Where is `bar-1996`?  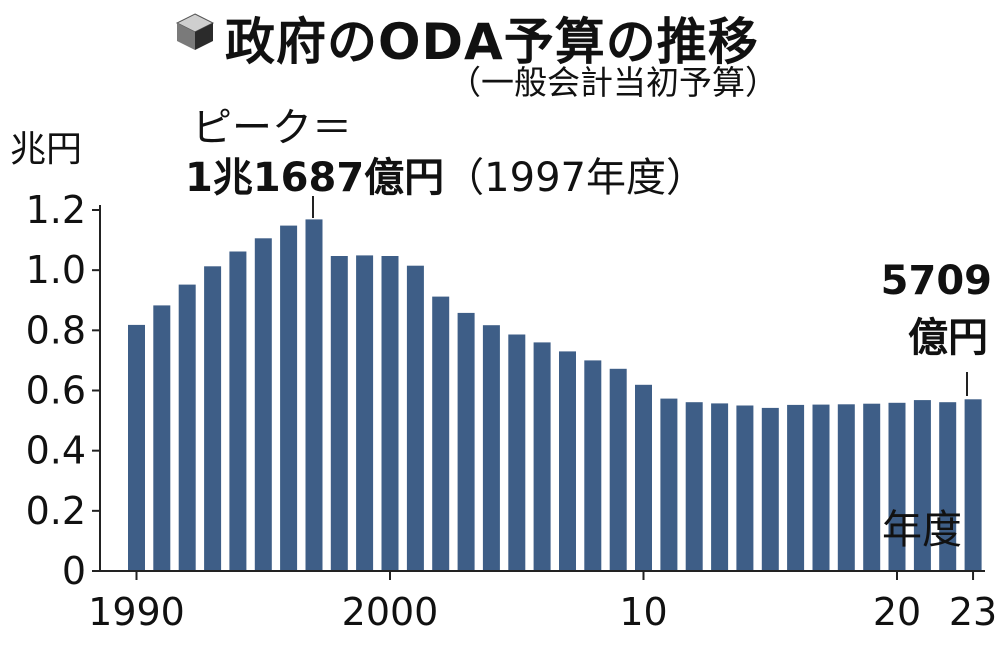 bar-1996 is located at coordinates (289, 398).